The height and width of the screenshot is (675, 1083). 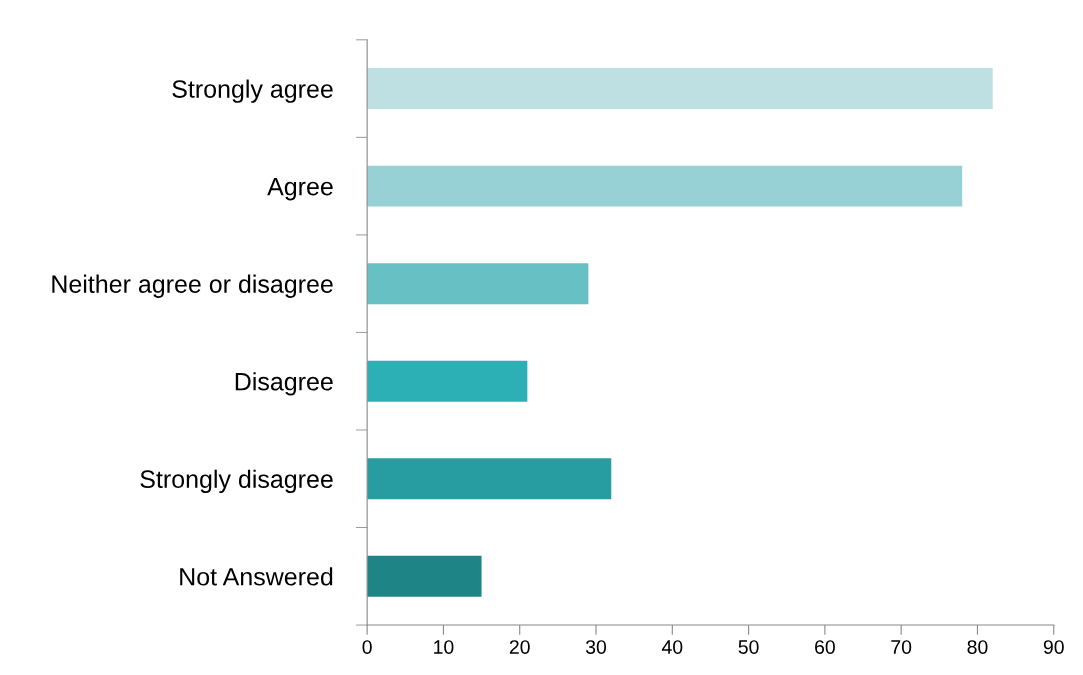 What do you see at coordinates (192, 286) in the screenshot?
I see `y-tick-label: Neither agree or disagree` at bounding box center [192, 286].